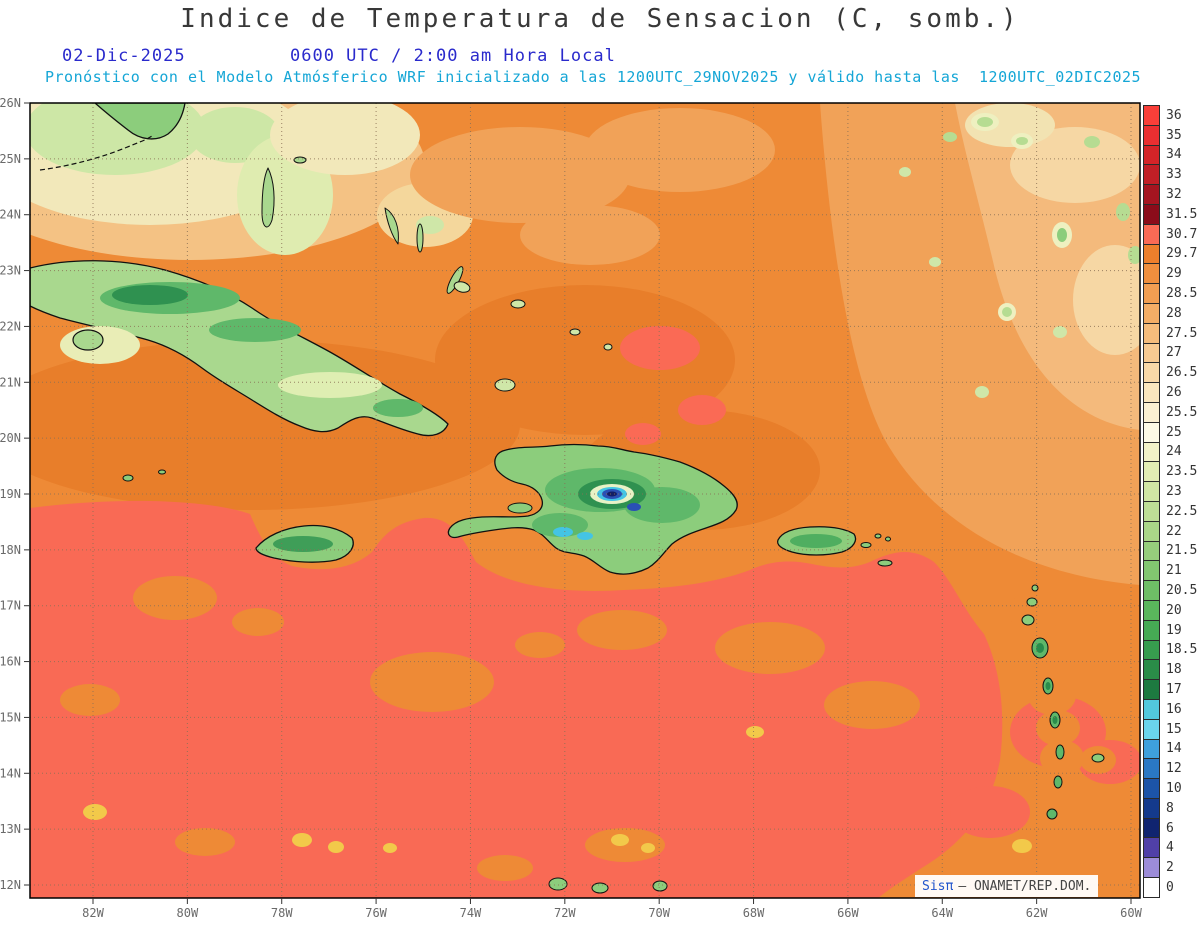  What do you see at coordinates (1174, 769) in the screenshot?
I see `colorbar-label: 12` at bounding box center [1174, 769].